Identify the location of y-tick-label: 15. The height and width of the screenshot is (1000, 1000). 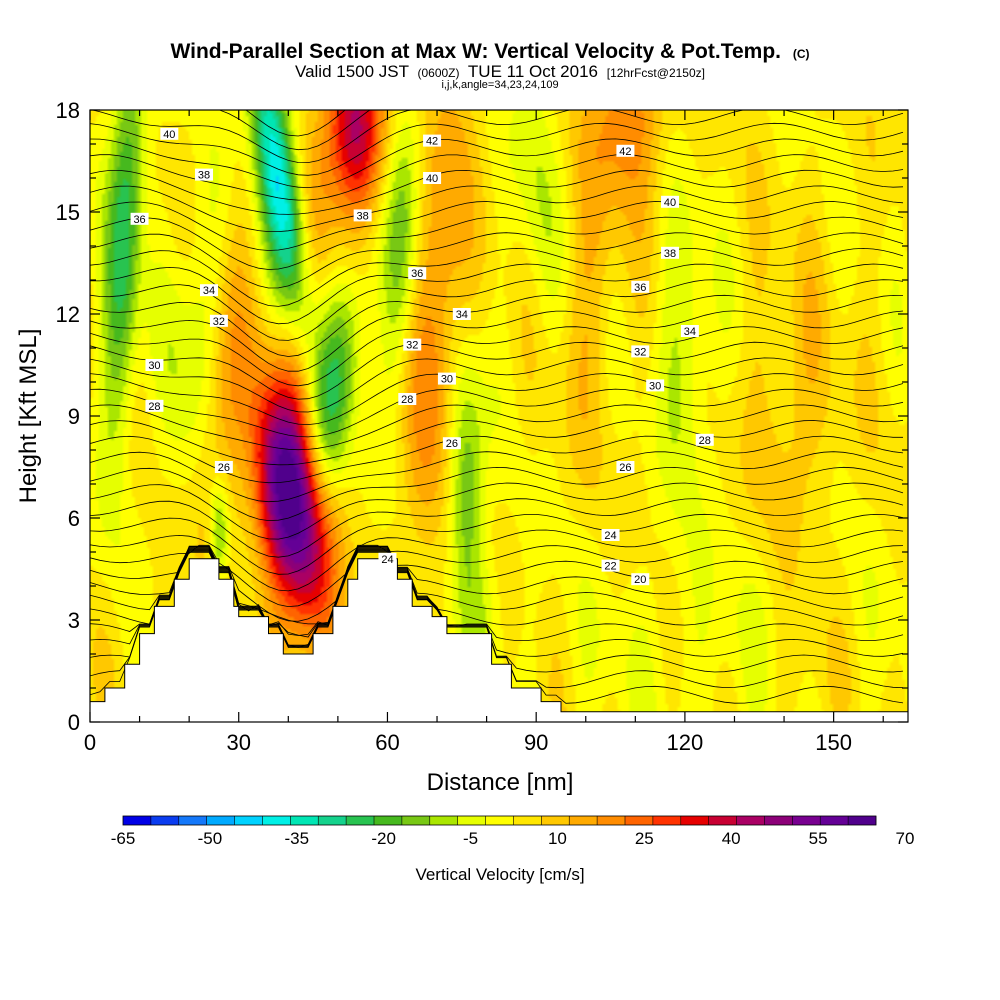
(68, 212).